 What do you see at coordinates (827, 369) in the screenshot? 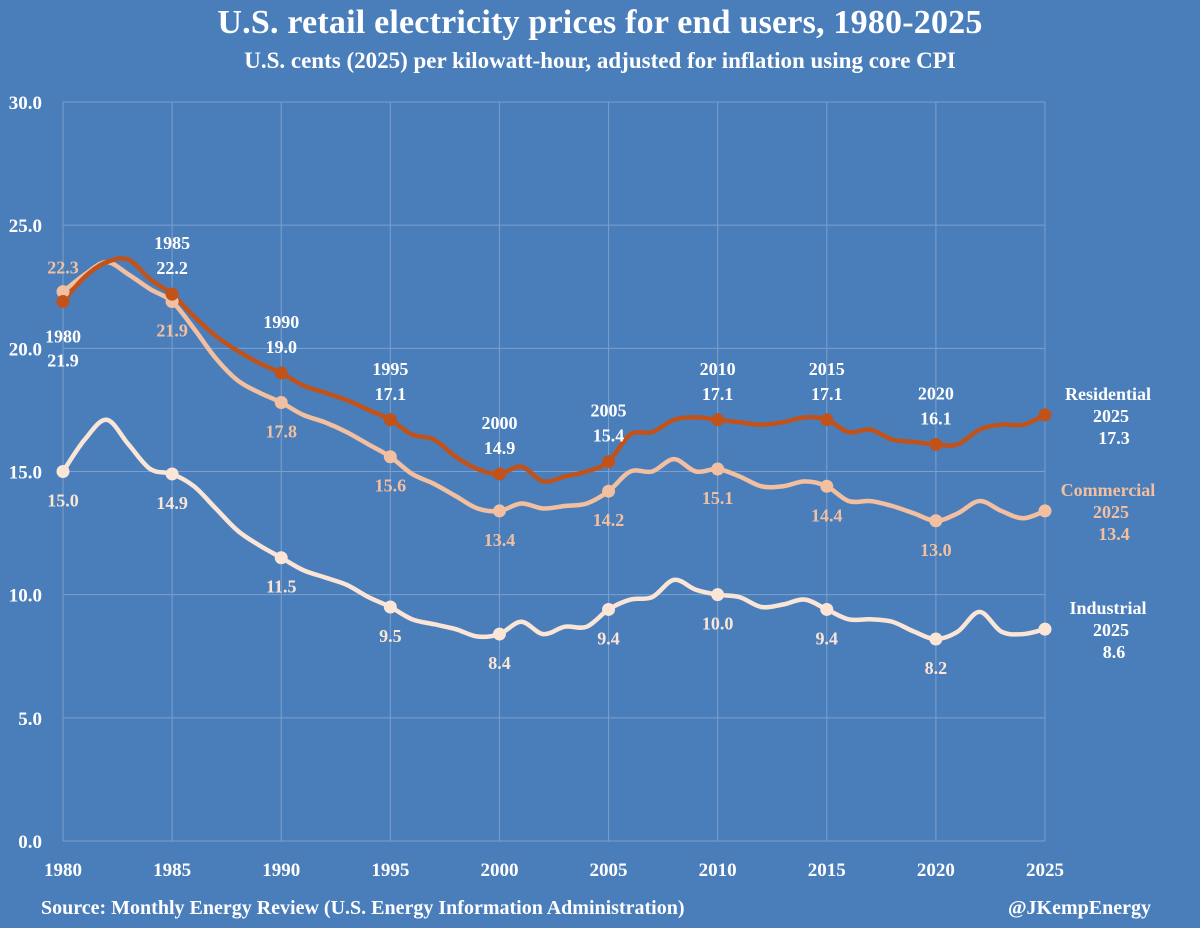
I see `residential-year-label: 2015` at bounding box center [827, 369].